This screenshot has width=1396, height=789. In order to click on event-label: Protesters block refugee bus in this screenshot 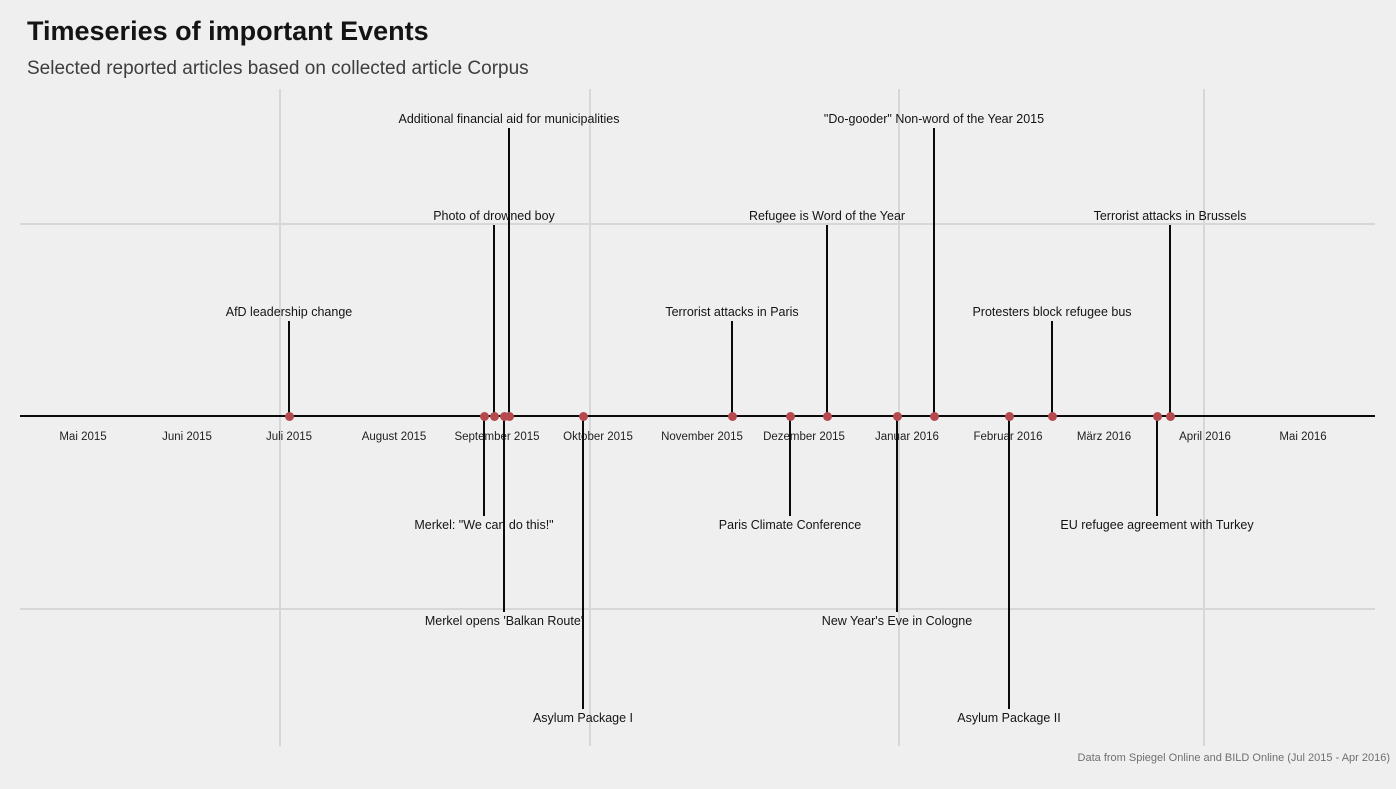, I will do `click(1052, 312)`.